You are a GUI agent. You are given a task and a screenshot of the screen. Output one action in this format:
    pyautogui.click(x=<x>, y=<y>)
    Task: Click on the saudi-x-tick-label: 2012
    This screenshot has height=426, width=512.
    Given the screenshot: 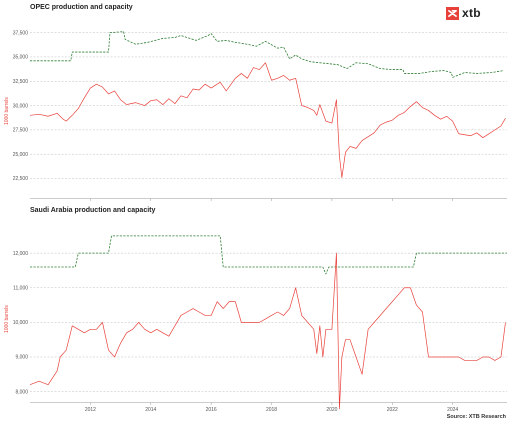 What is the action you would take?
    pyautogui.click(x=90, y=410)
    